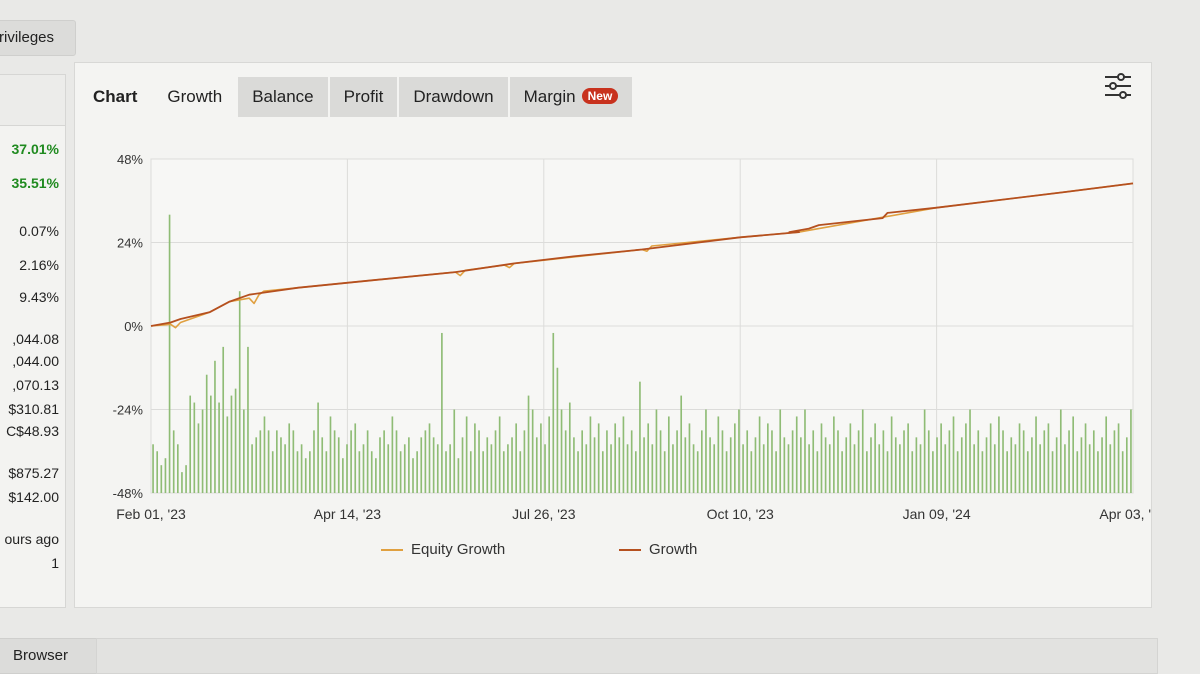 The width and height of the screenshot is (1200, 674). What do you see at coordinates (196, 97) in the screenshot?
I see `tab-growth: Growth` at bounding box center [196, 97].